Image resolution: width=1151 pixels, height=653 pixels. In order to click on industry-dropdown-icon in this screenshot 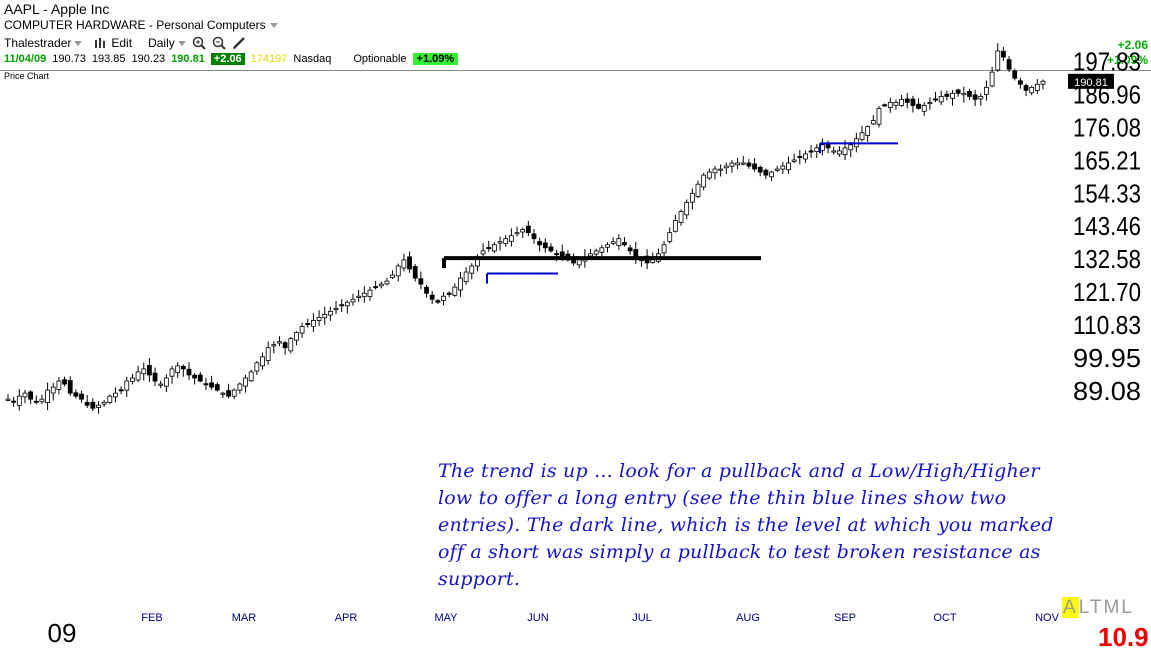, I will do `click(273, 26)`.